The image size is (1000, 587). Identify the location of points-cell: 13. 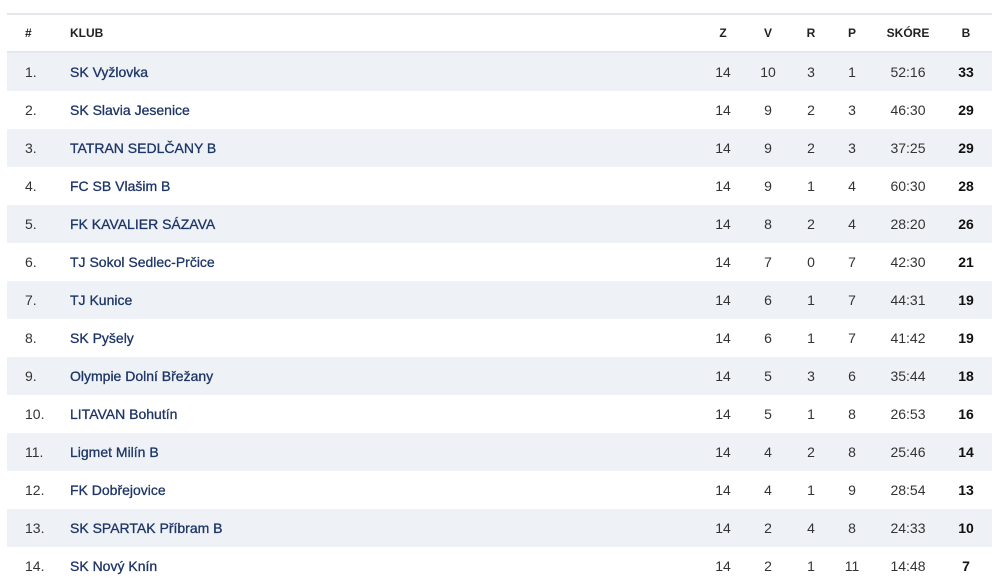
(966, 490).